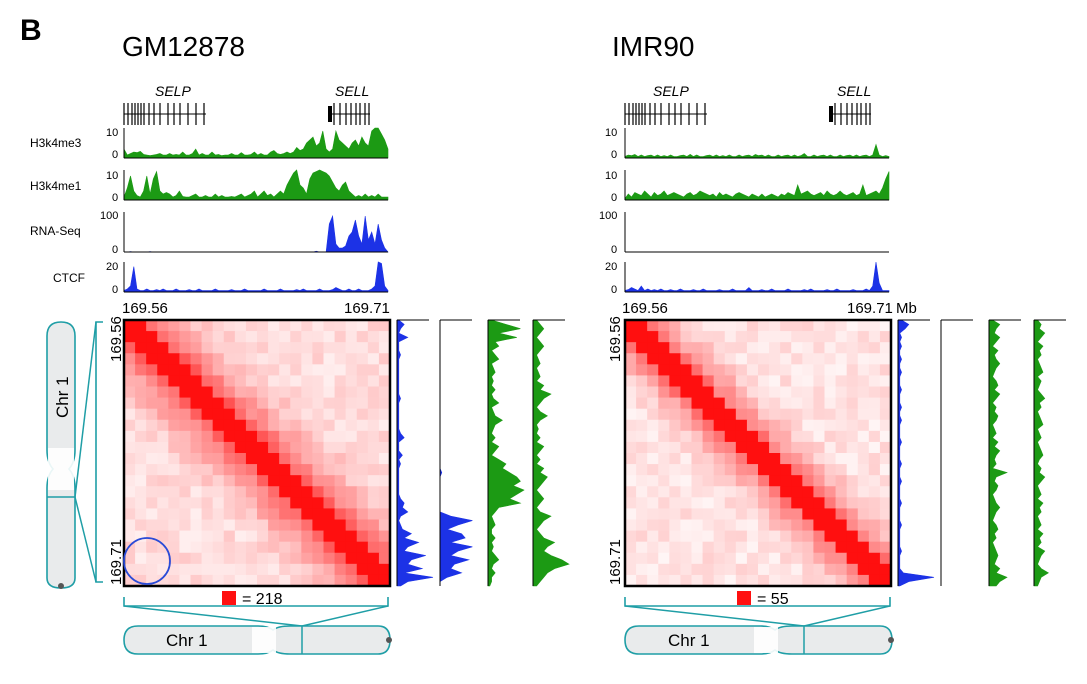 The width and height of the screenshot is (1087, 684). What do you see at coordinates (112, 267) in the screenshot?
I see `ymax-ctcf: 20` at bounding box center [112, 267].